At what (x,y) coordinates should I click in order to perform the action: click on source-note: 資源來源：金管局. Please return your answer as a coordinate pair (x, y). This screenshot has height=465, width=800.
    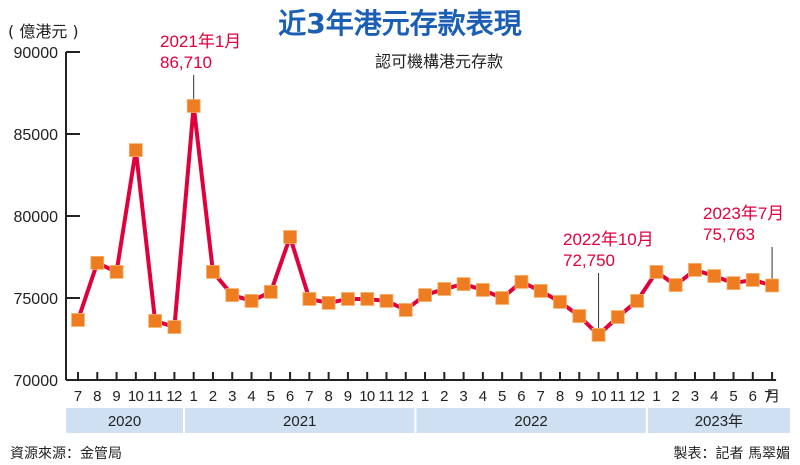
    Looking at the image, I should click on (66, 454).